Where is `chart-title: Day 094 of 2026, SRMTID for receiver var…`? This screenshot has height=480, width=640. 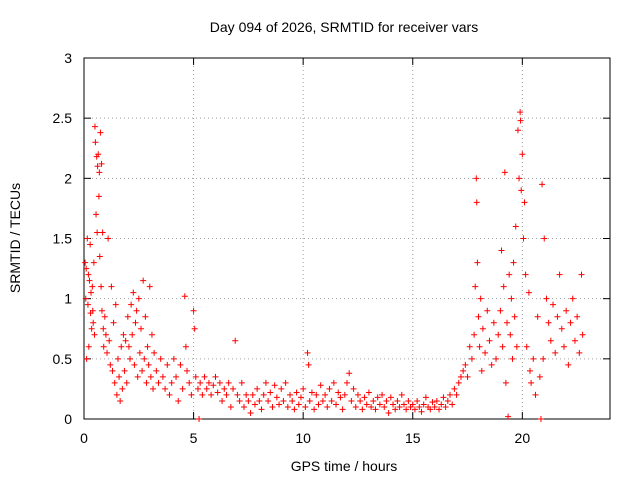
chart-title: Day 094 of 2026, SRMTID for receiver var… is located at coordinates (344, 27).